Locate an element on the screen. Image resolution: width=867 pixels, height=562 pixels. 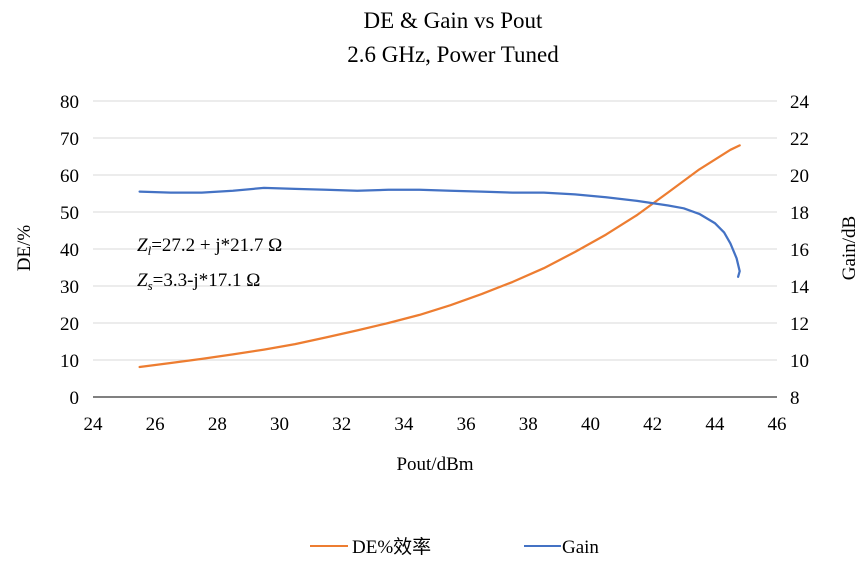
right-tick-label: 16 is located at coordinates (799, 250).